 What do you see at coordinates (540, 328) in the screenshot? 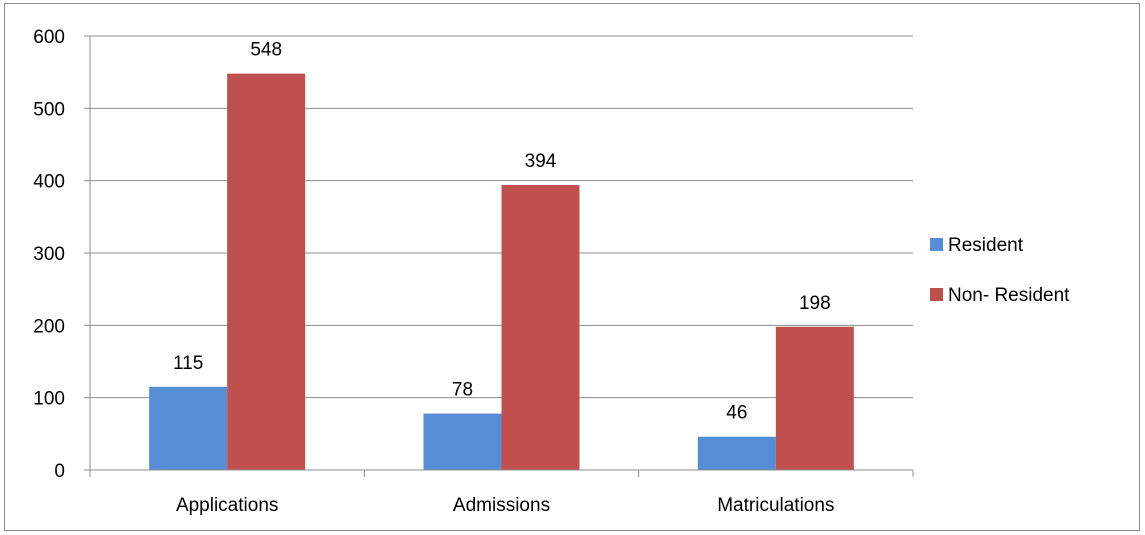
I see `bar-non-resident-admissions` at bounding box center [540, 328].